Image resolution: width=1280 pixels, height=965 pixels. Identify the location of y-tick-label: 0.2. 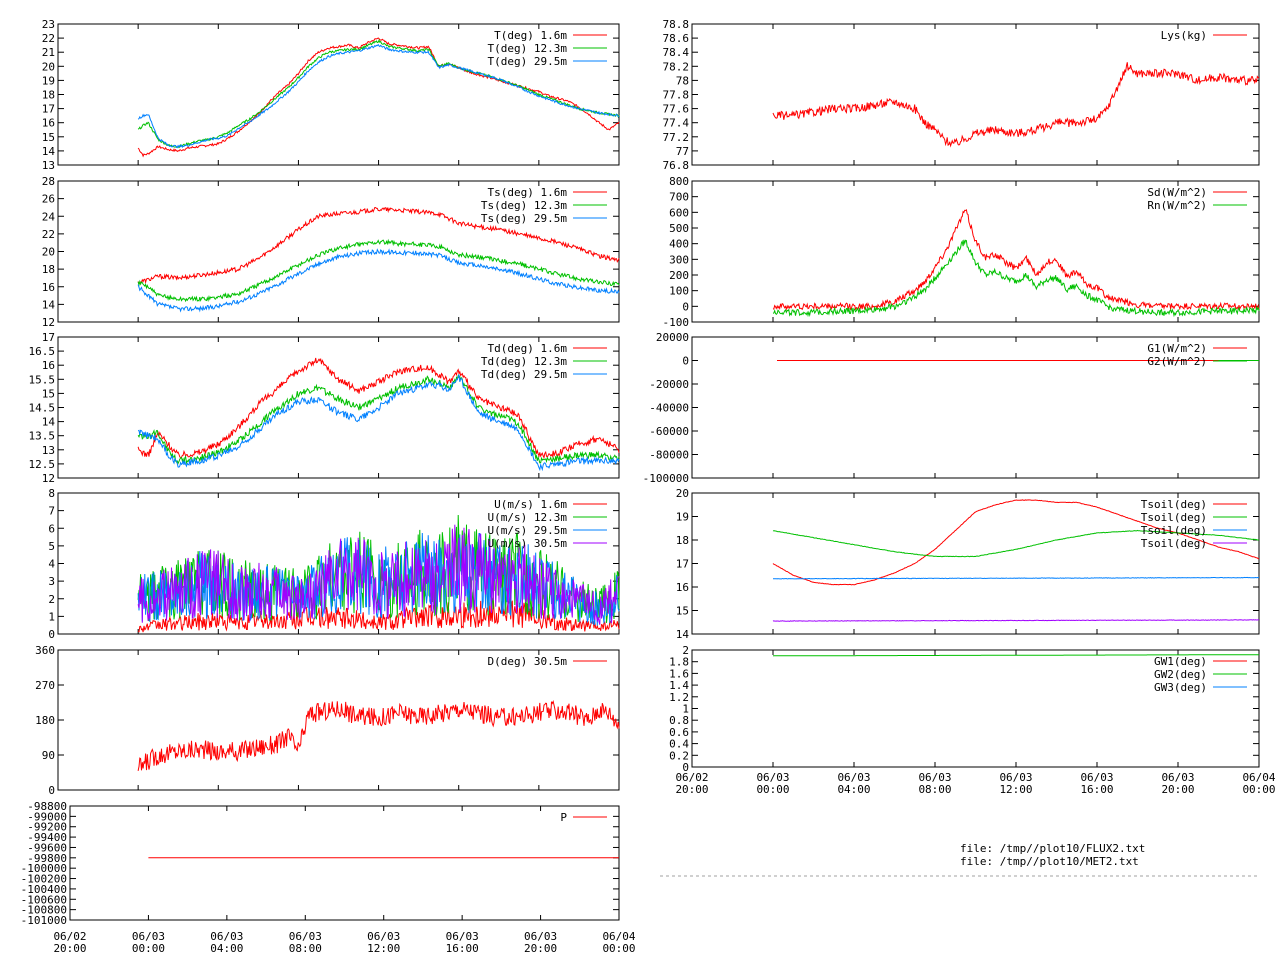
(679, 755).